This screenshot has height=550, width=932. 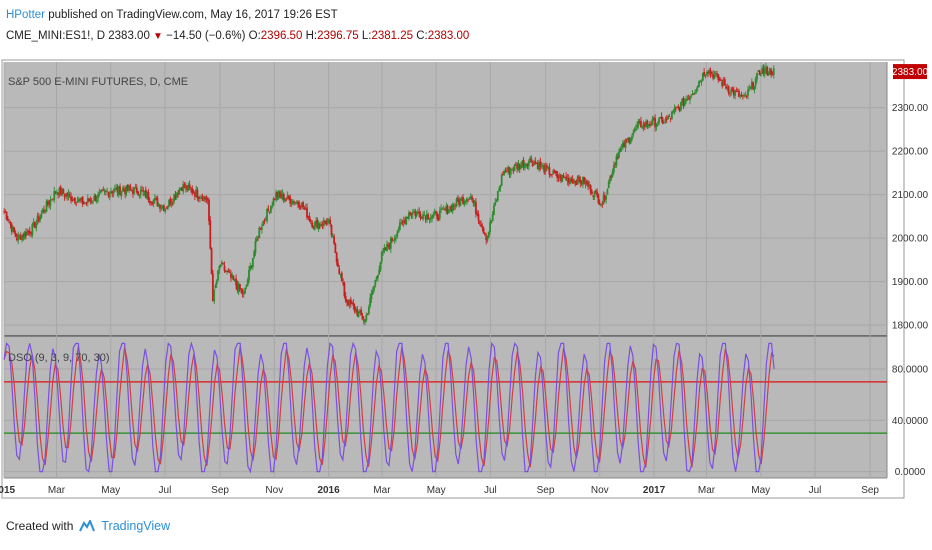 What do you see at coordinates (910, 195) in the screenshot?
I see `price-tick-label: 2100.00` at bounding box center [910, 195].